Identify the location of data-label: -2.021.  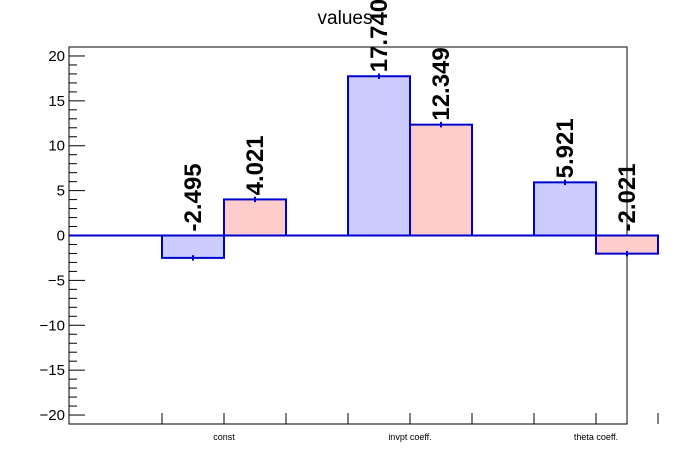
(627, 197).